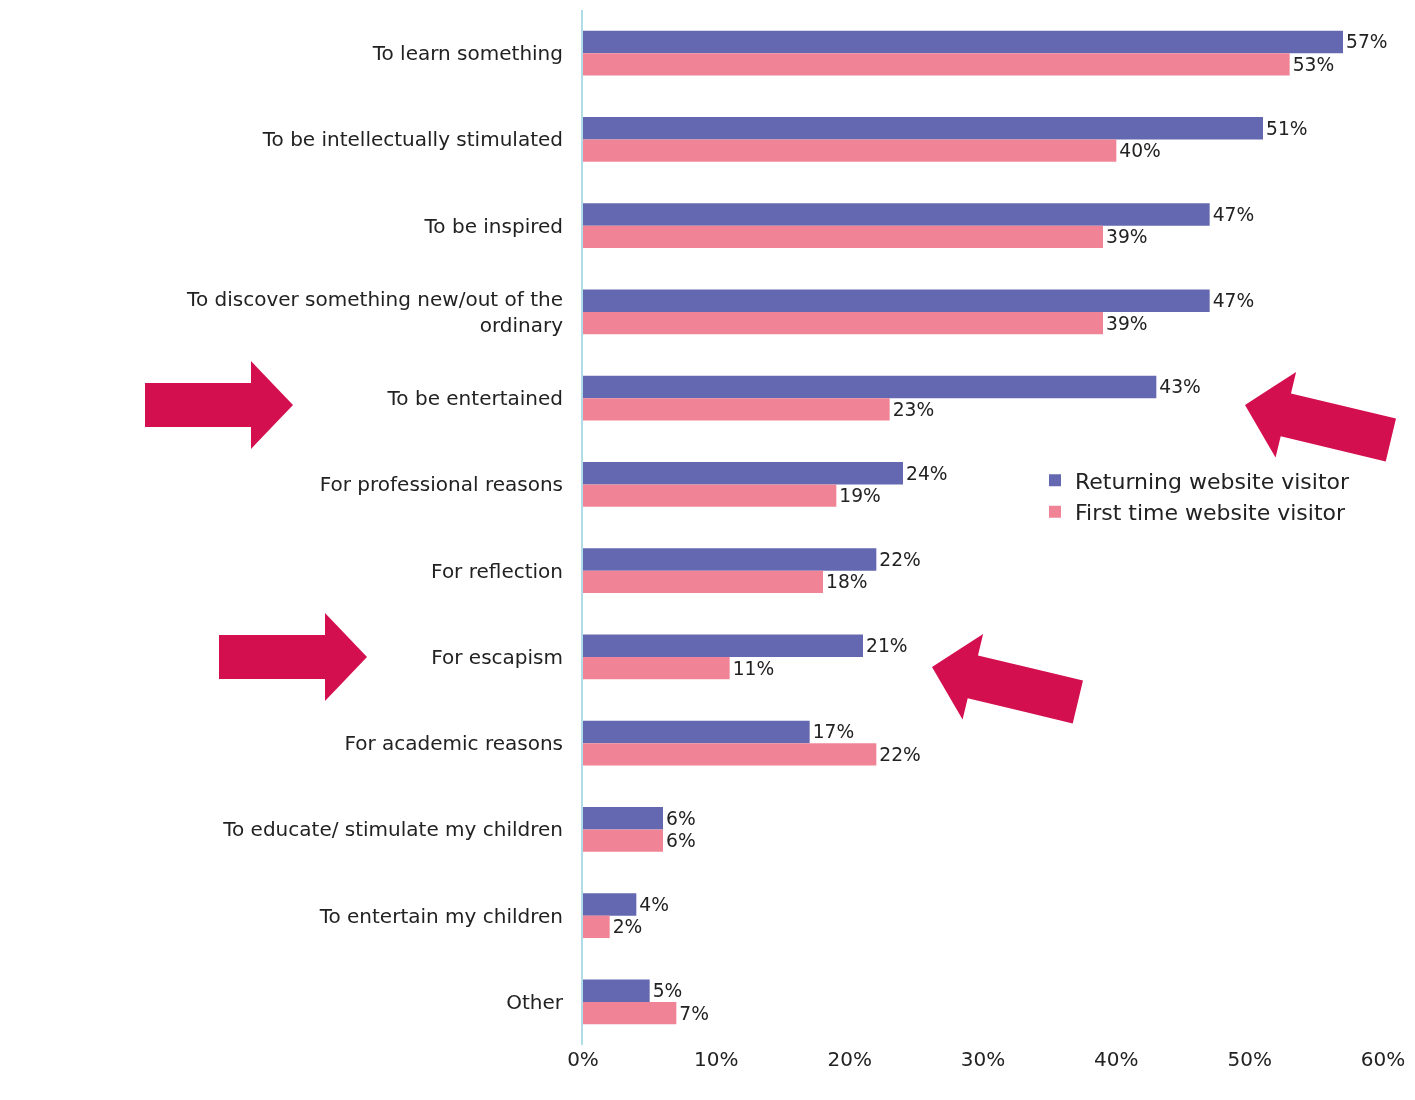 The image size is (1415, 1100). I want to click on x-tick-label: 10%, so click(716, 1059).